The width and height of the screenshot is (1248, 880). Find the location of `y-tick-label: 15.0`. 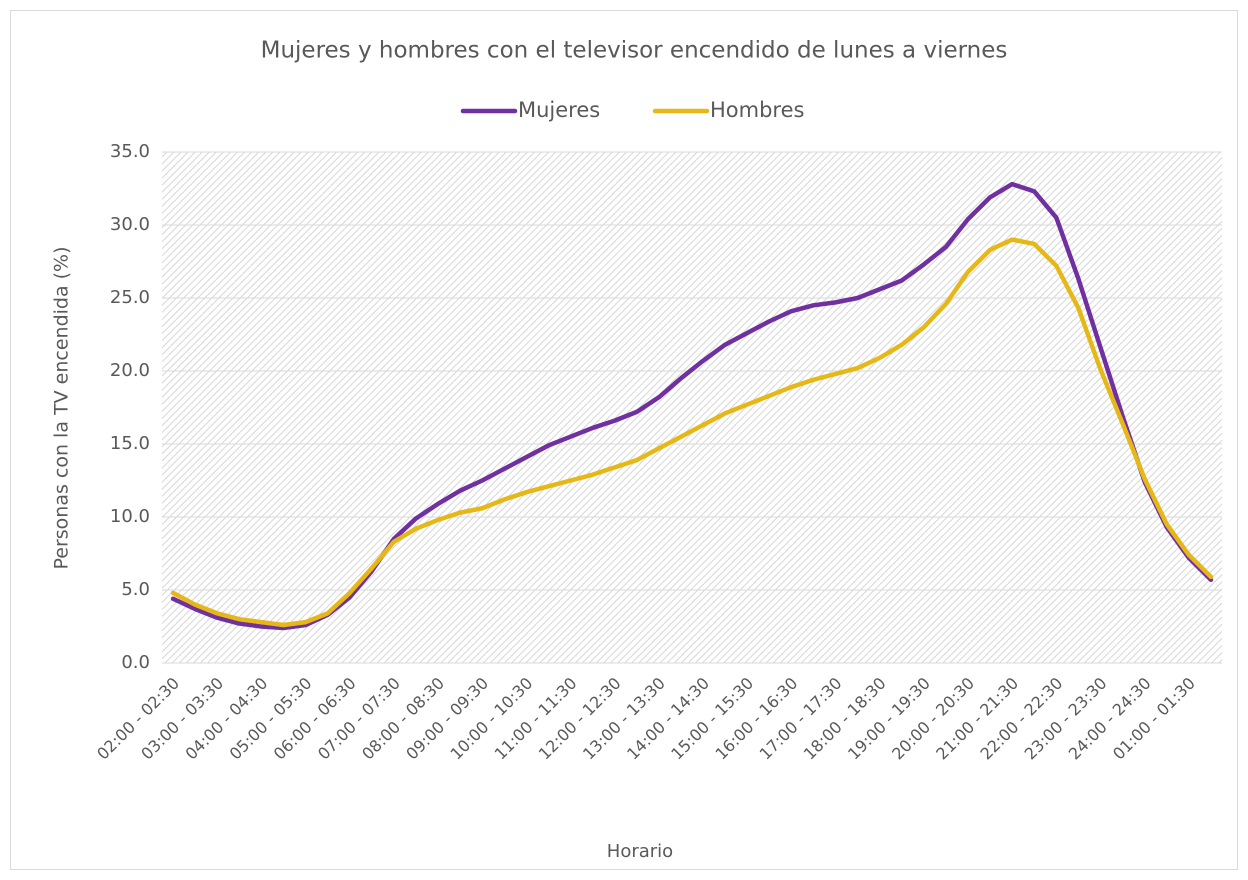

y-tick-label: 15.0 is located at coordinates (130, 443).